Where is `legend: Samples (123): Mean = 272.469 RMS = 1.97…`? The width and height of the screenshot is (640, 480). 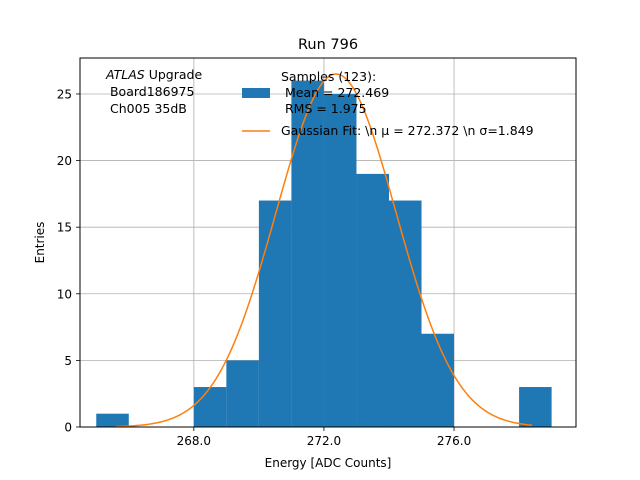
legend: Samples (123): Mean = 272.469 RMS = 1.97… is located at coordinates (388, 103).